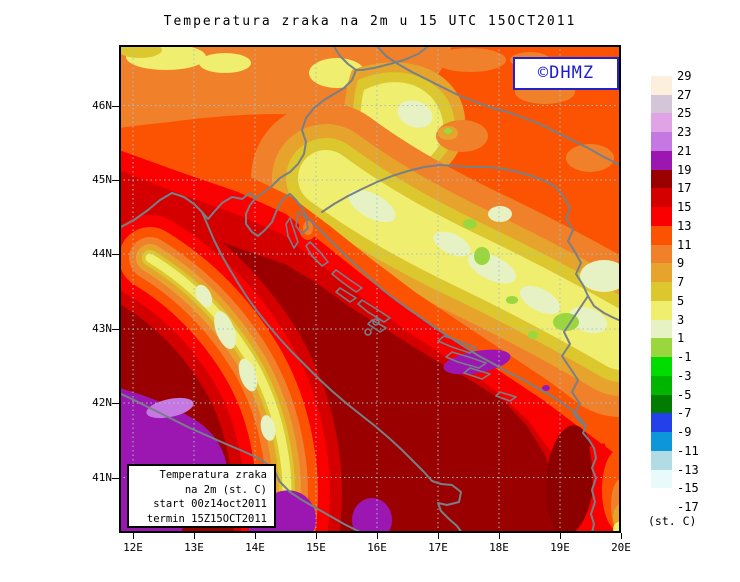 The image size is (740, 582). What do you see at coordinates (225, 63) in the screenshot?
I see `field-alps-yellow` at bounding box center [225, 63].